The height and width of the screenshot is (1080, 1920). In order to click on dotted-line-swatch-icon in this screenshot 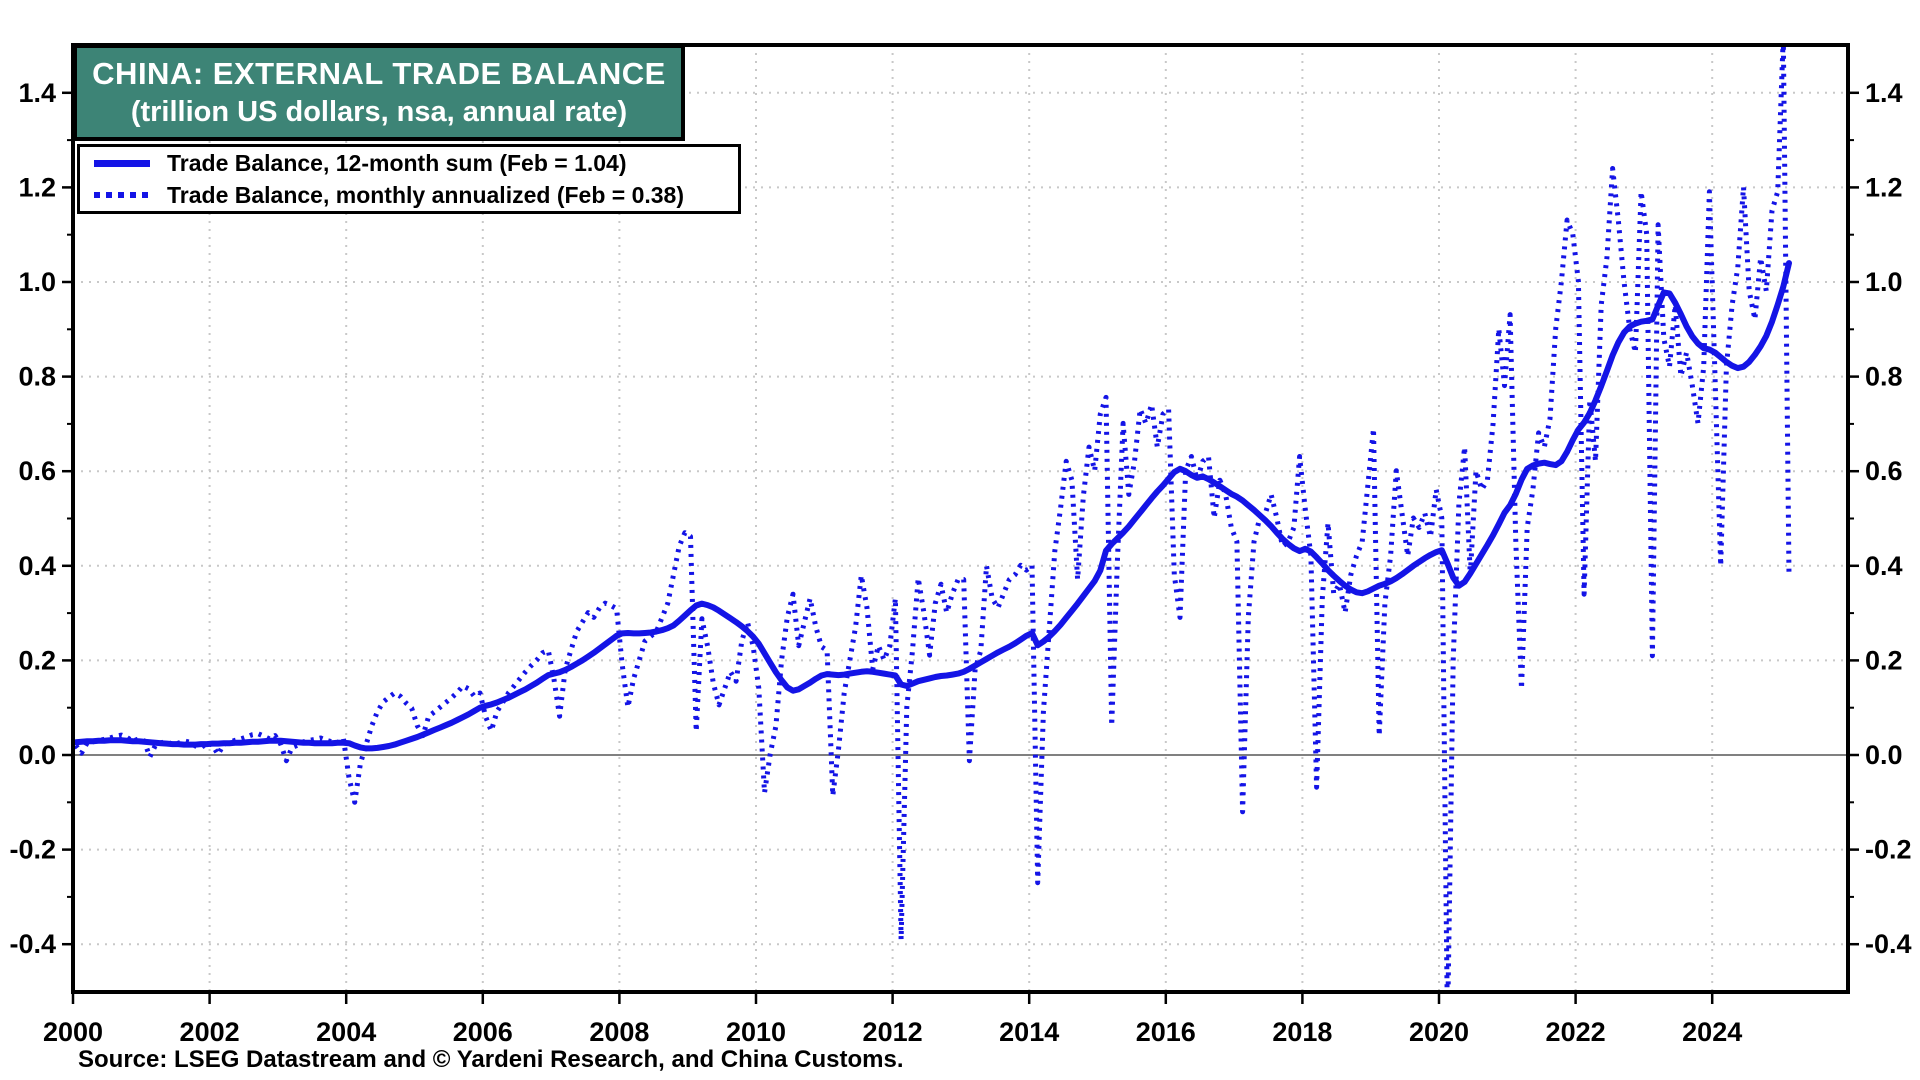, I will do `click(122, 195)`.